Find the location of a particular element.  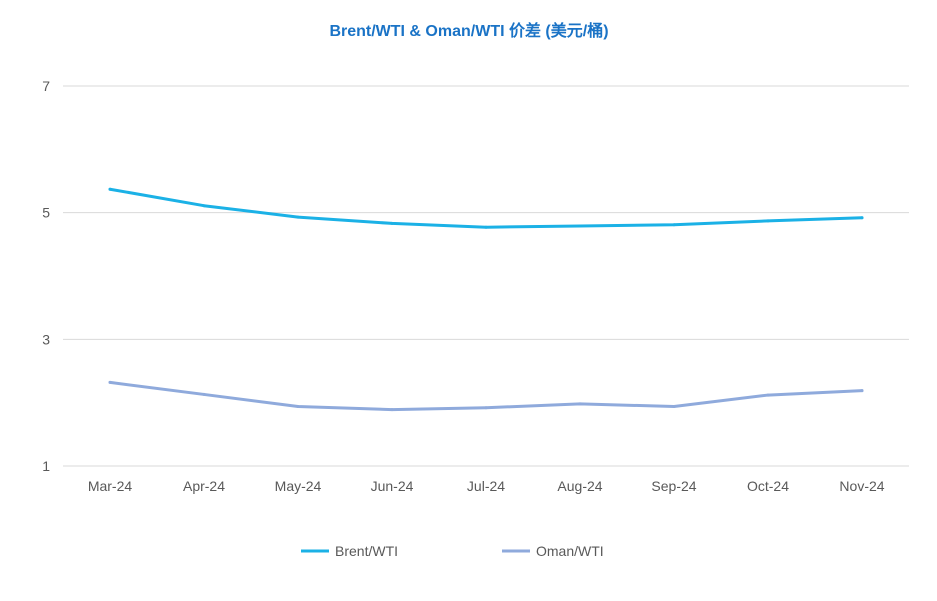

chart-title: Brent/WTI & Oman/WTI 价差 (美元/桶) is located at coordinates (468, 30).